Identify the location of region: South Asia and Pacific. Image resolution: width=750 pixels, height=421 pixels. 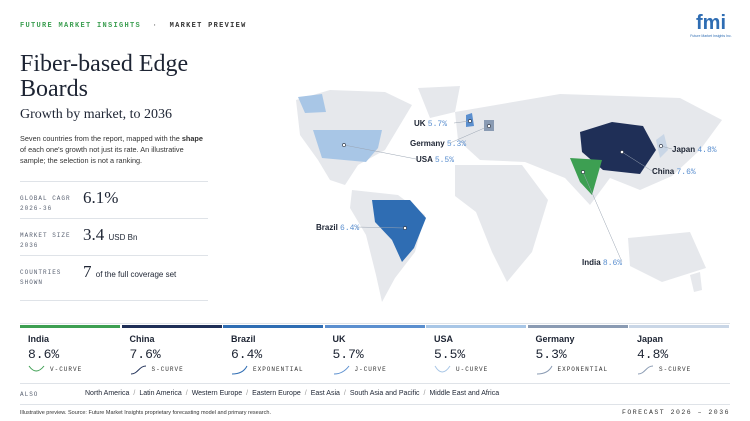
(384, 393).